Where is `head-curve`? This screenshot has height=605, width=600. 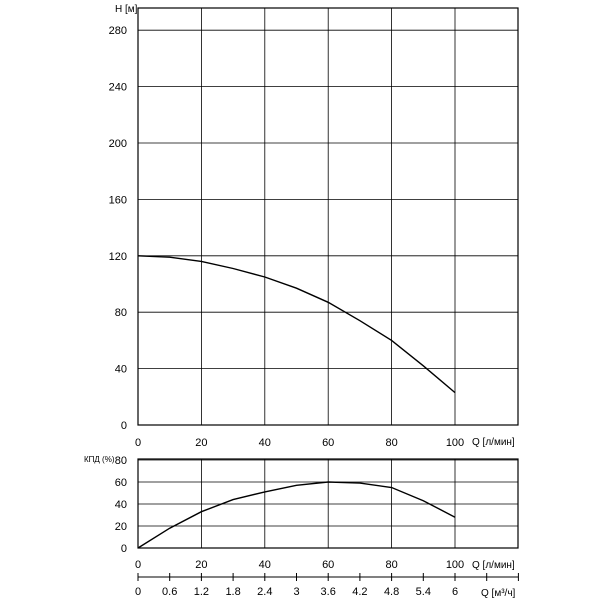 head-curve is located at coordinates (296, 324).